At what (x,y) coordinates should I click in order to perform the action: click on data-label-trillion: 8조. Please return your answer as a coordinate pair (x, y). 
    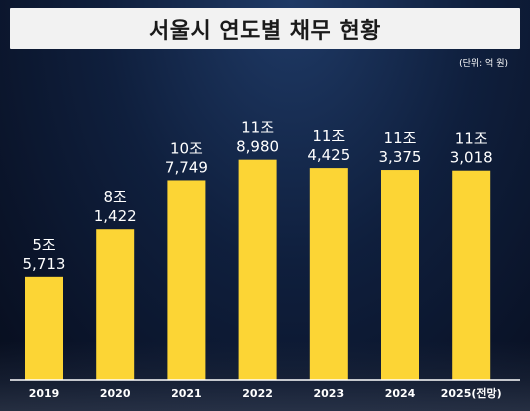
    Looking at the image, I should click on (116, 197).